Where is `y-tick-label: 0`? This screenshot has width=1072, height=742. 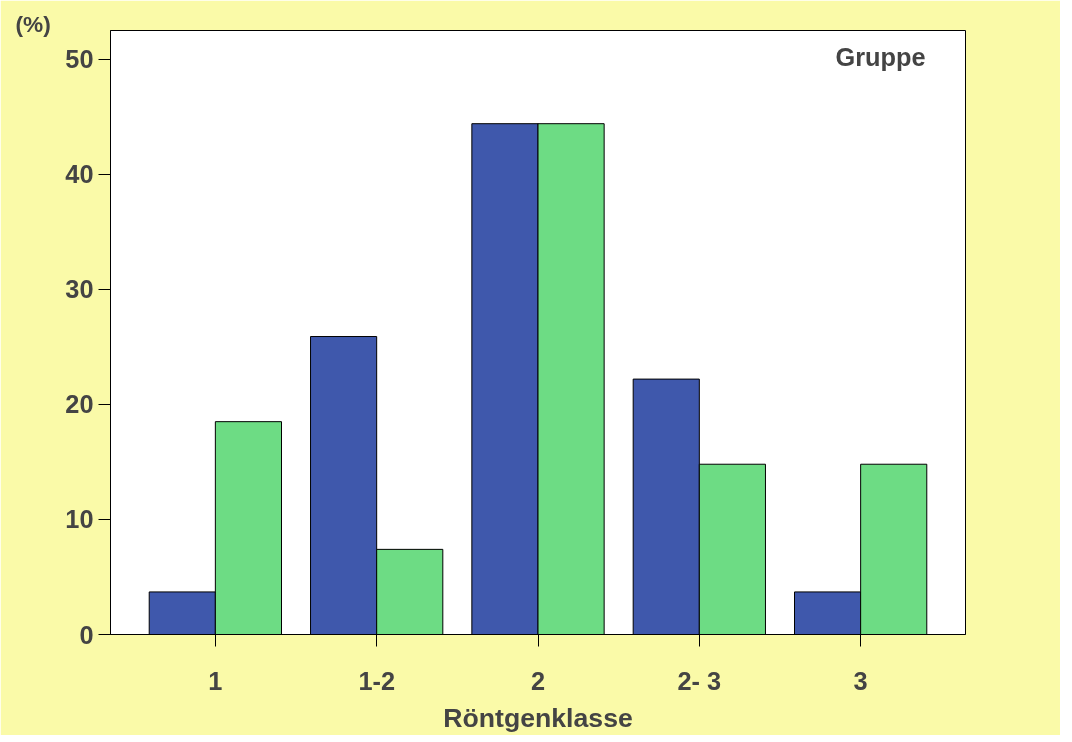 y-tick-label: 0 is located at coordinates (86, 634).